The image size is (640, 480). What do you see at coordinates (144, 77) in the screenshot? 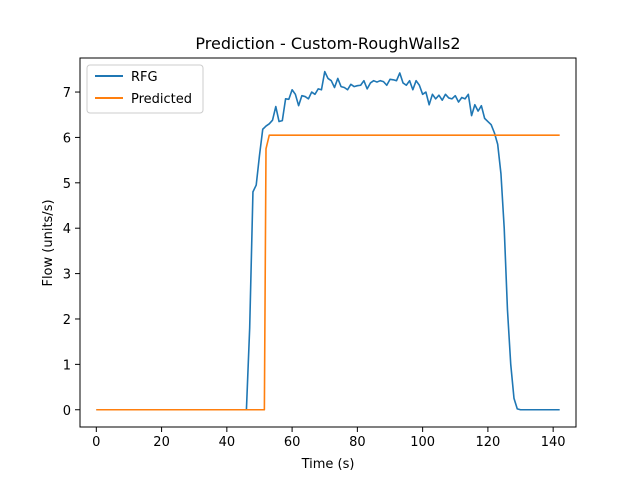
I see `legend-label-rfg: RFG` at bounding box center [144, 77].